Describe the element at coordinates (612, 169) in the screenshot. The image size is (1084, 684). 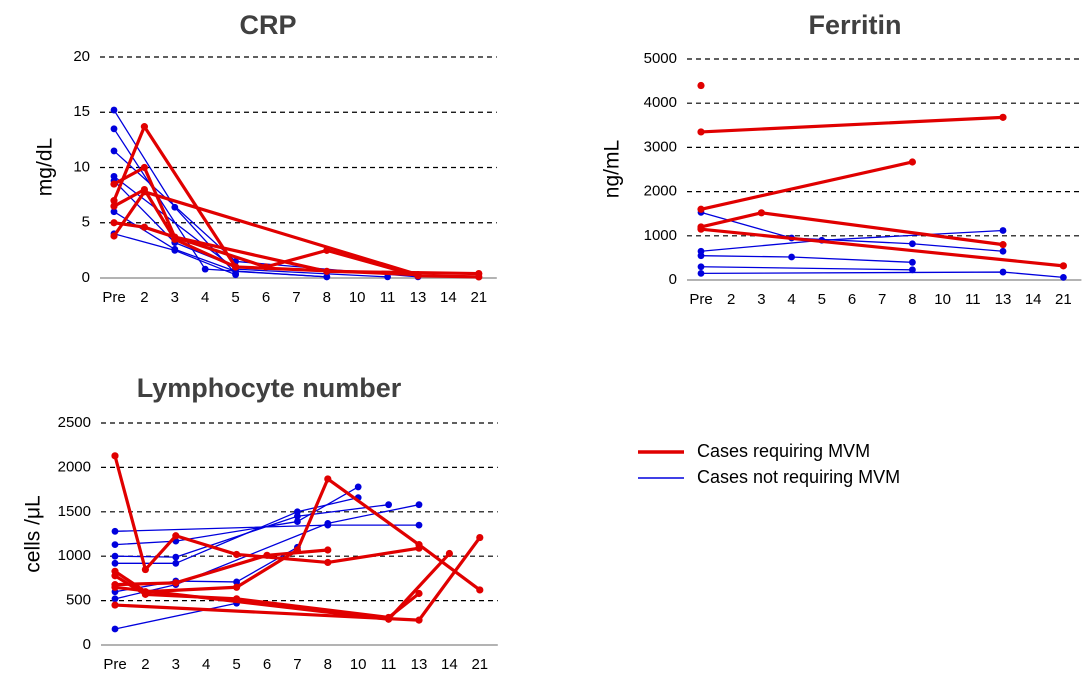
I see `y-axis-title: ng/mL` at that location.